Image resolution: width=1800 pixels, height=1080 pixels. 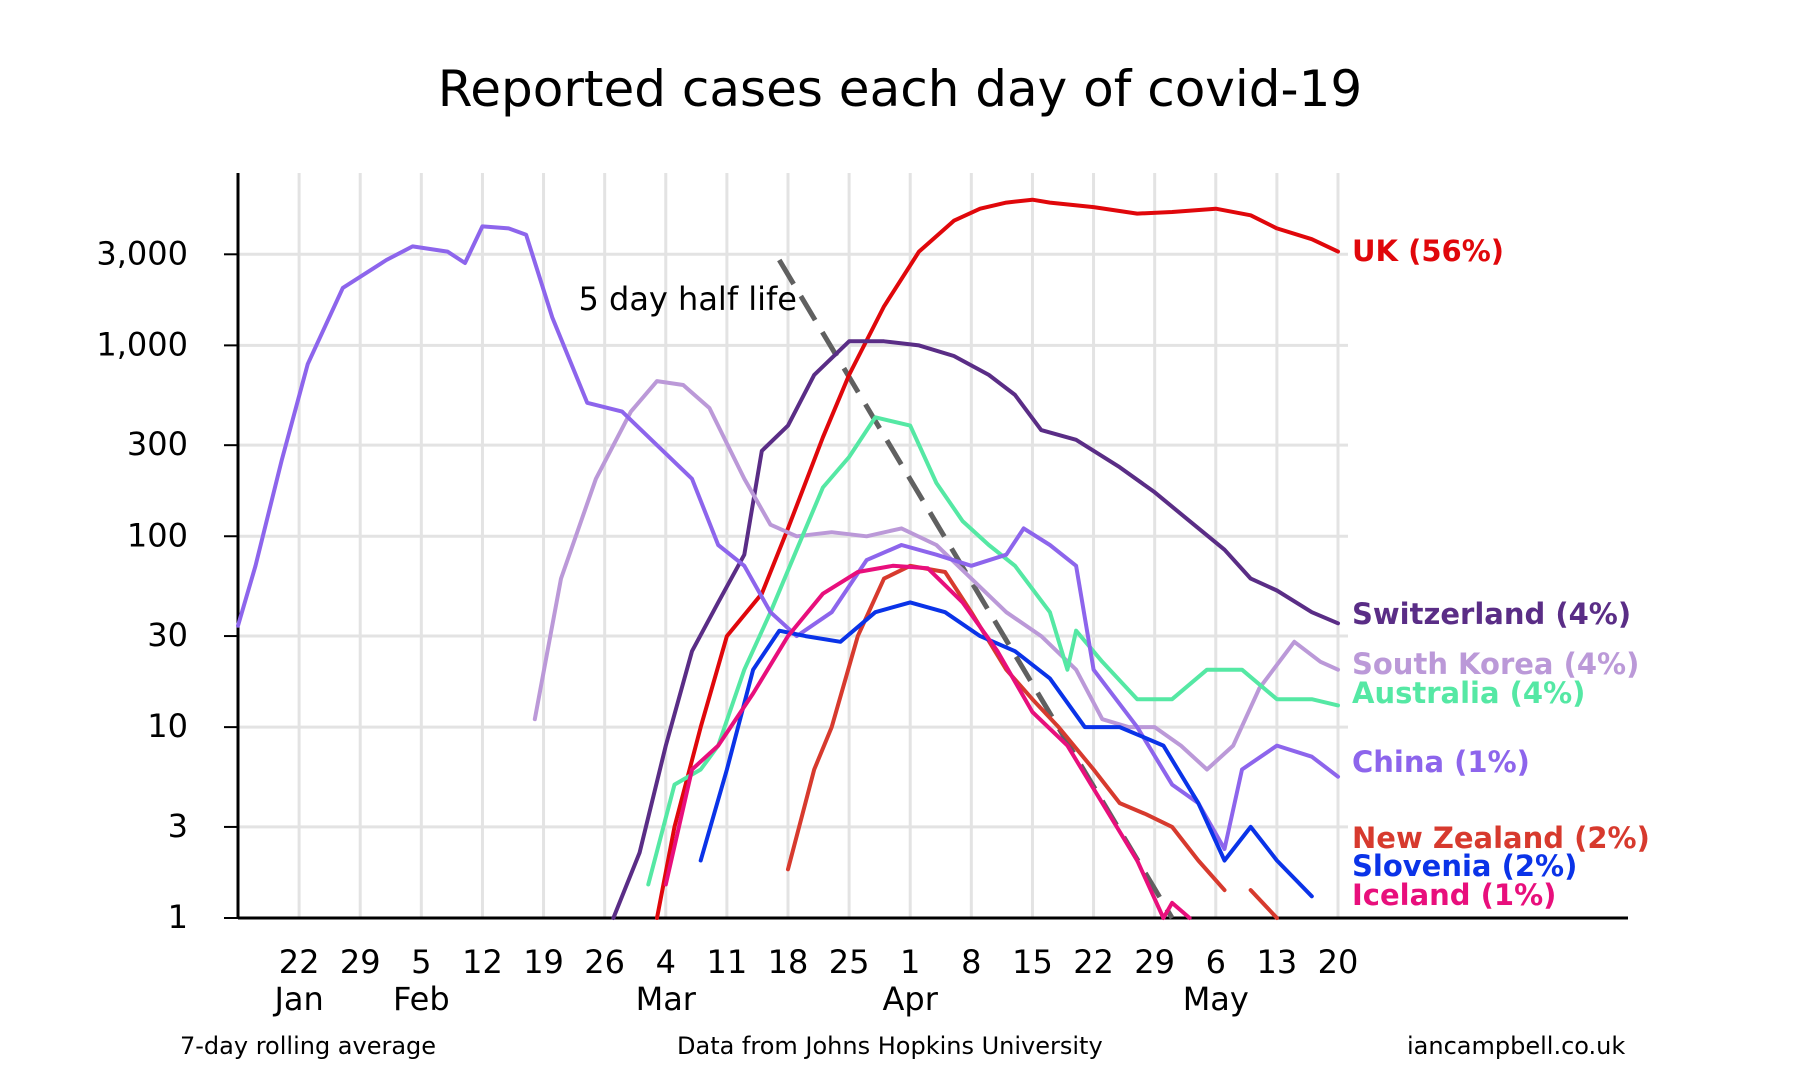 I want to click on footer-credit: iancampbell.co.uk, so click(x=1516, y=1046).